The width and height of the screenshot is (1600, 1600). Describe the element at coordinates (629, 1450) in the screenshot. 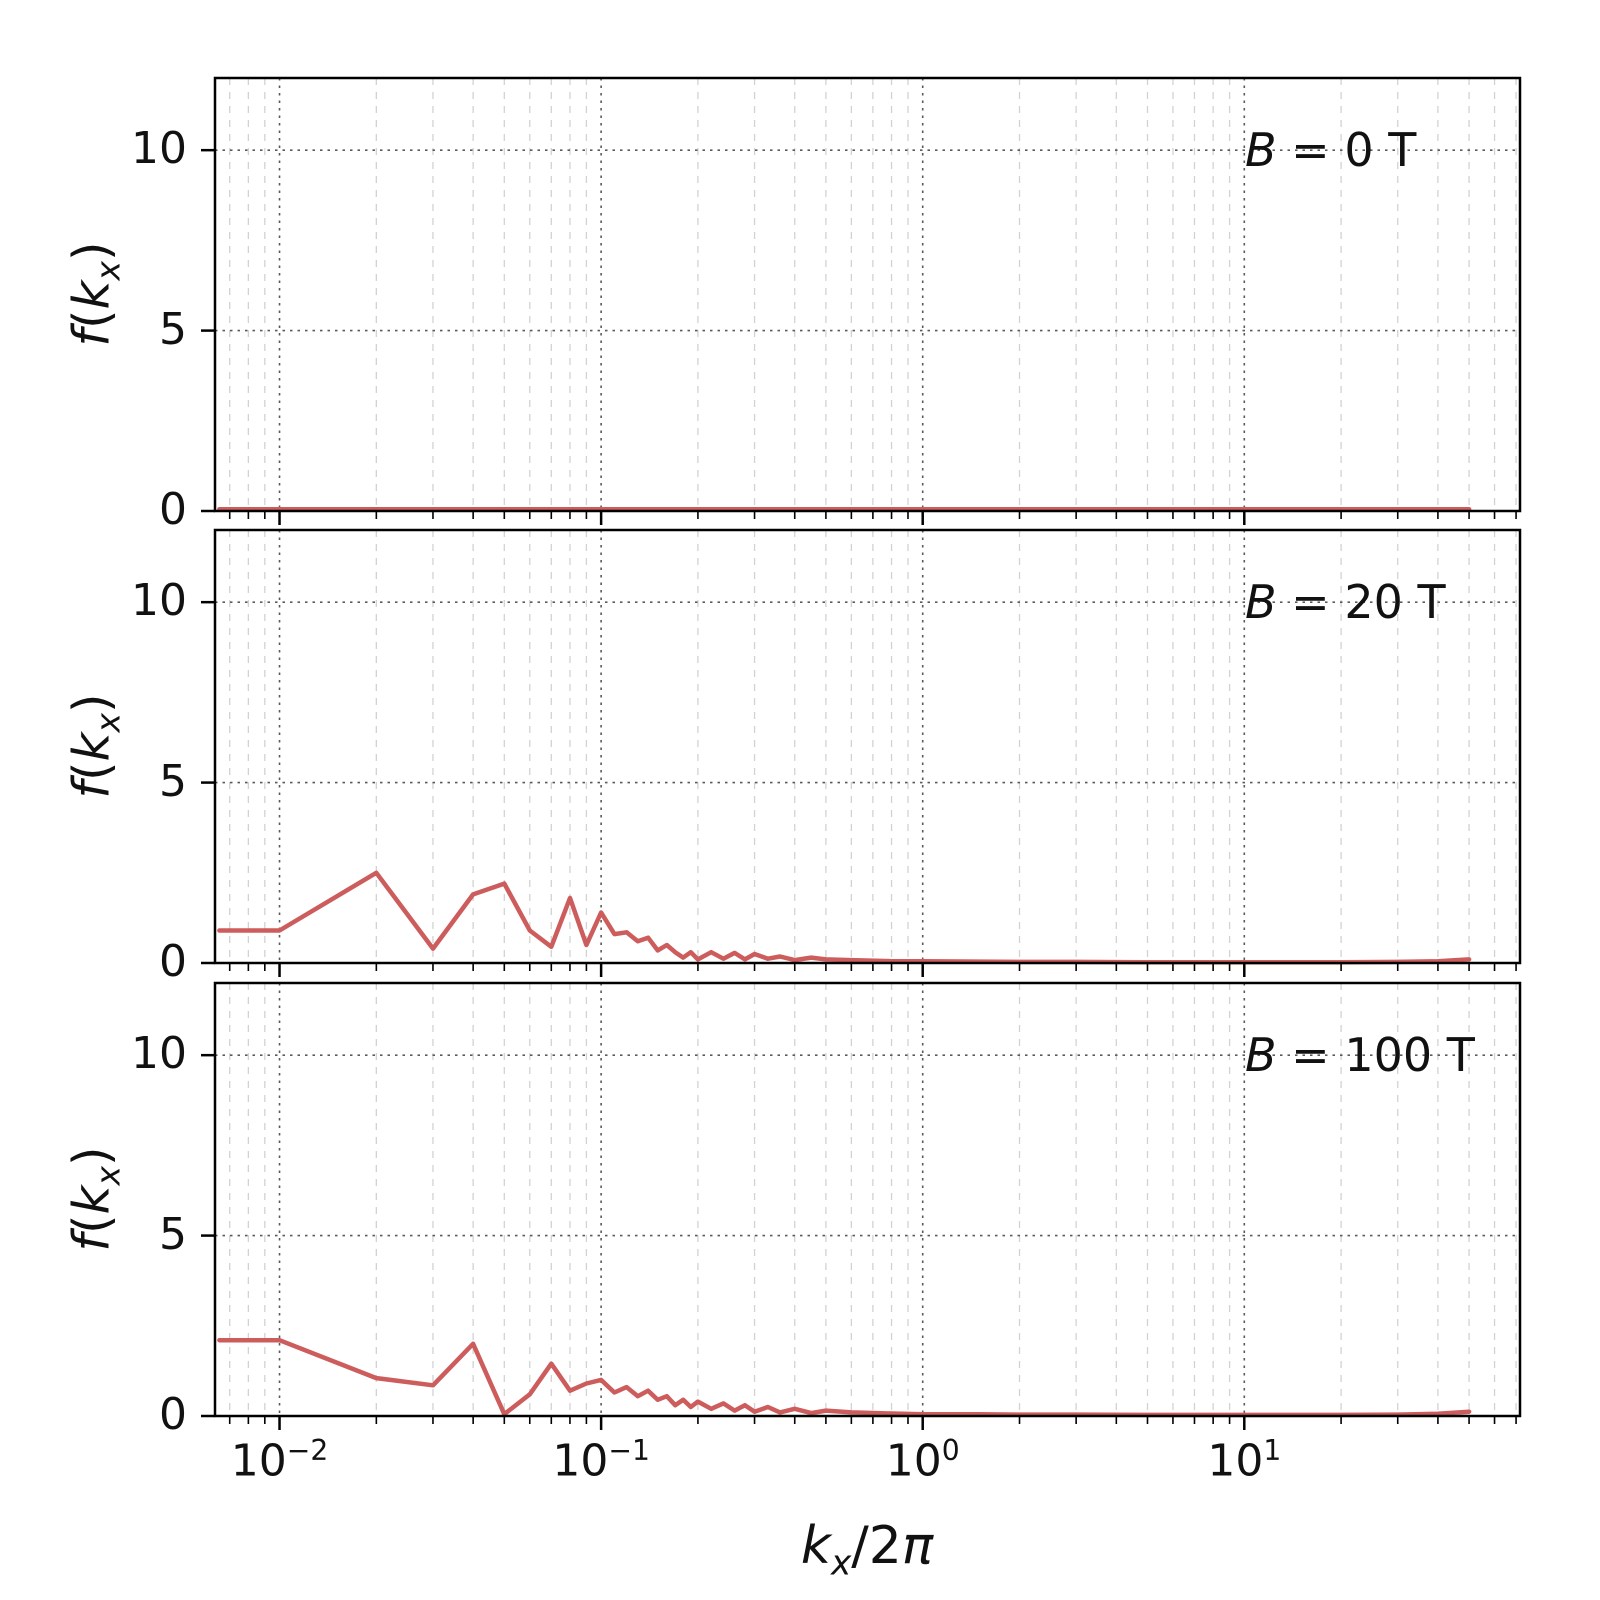

I see `x-tick-exponent: −1` at that location.